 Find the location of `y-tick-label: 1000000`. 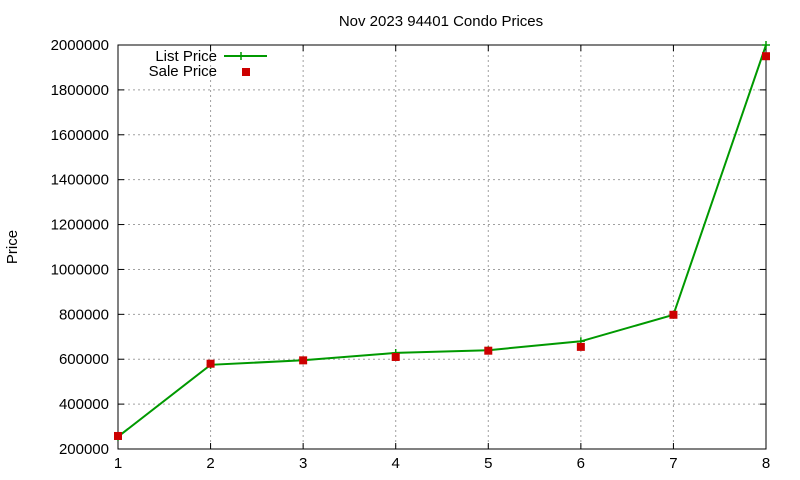

y-tick-label: 1000000 is located at coordinates (80, 269).